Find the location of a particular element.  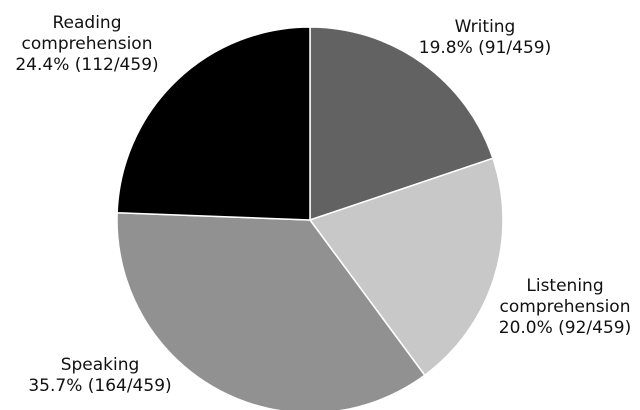

slice-label-reading-comprehension: Reading comprehension 24.4% (112/459) is located at coordinates (86, 44).